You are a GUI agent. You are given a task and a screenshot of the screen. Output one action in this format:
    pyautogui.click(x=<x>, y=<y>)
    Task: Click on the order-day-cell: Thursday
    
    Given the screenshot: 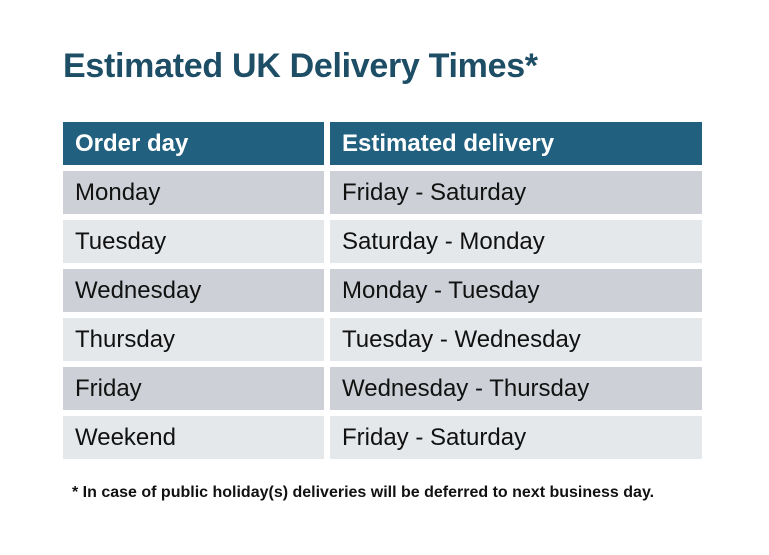 What is the action you would take?
    pyautogui.click(x=193, y=339)
    